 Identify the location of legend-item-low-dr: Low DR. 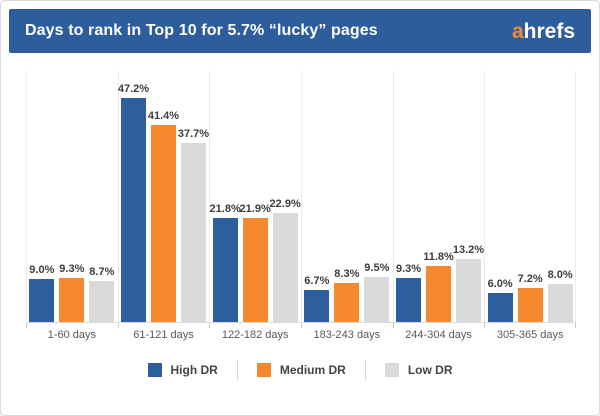
(419, 370).